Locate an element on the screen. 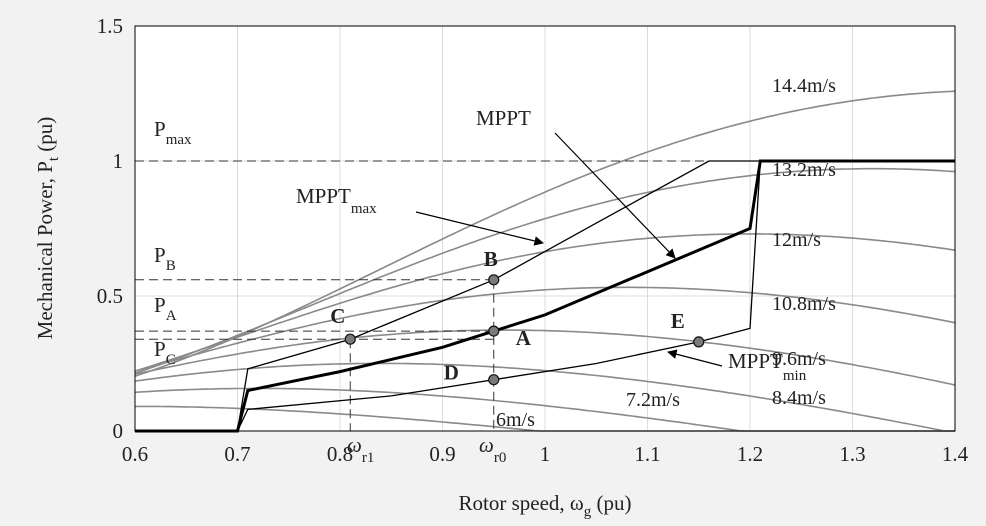  x-tick-label: 1.3 is located at coordinates (852, 454).